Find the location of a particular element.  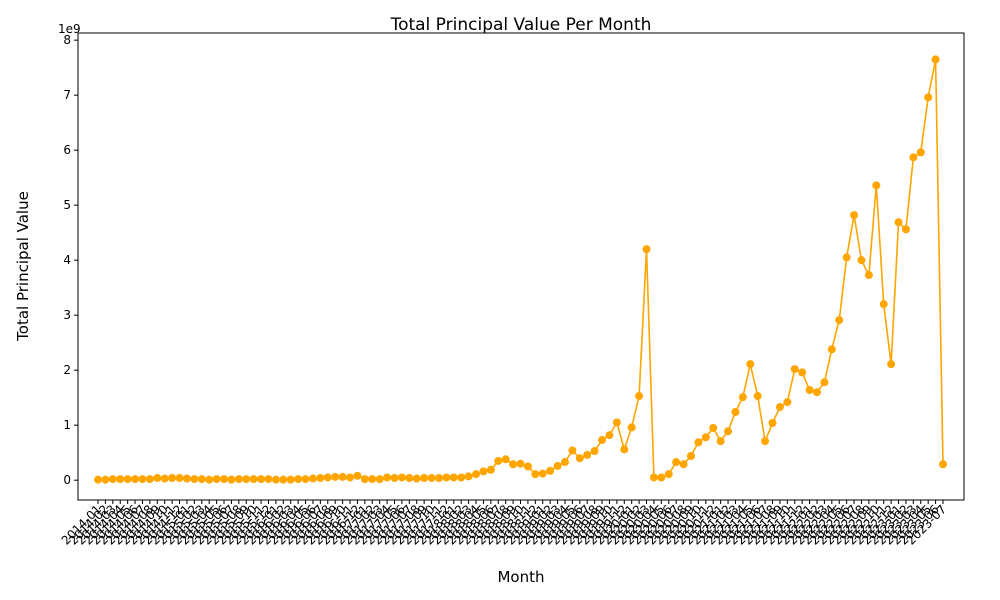

y-tick-label: 0 is located at coordinates (67, 480).